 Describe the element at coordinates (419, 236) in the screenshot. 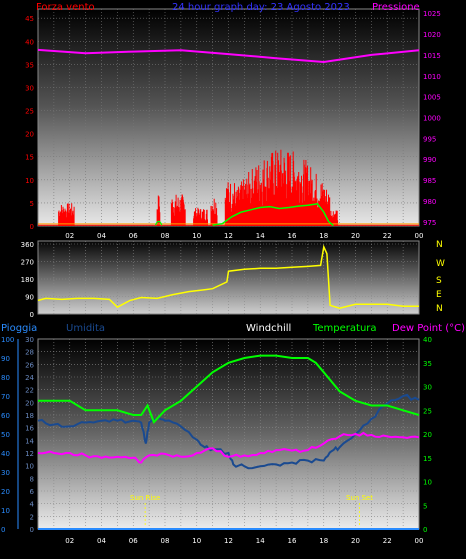

I see `x-tick-label: 00` at that location.